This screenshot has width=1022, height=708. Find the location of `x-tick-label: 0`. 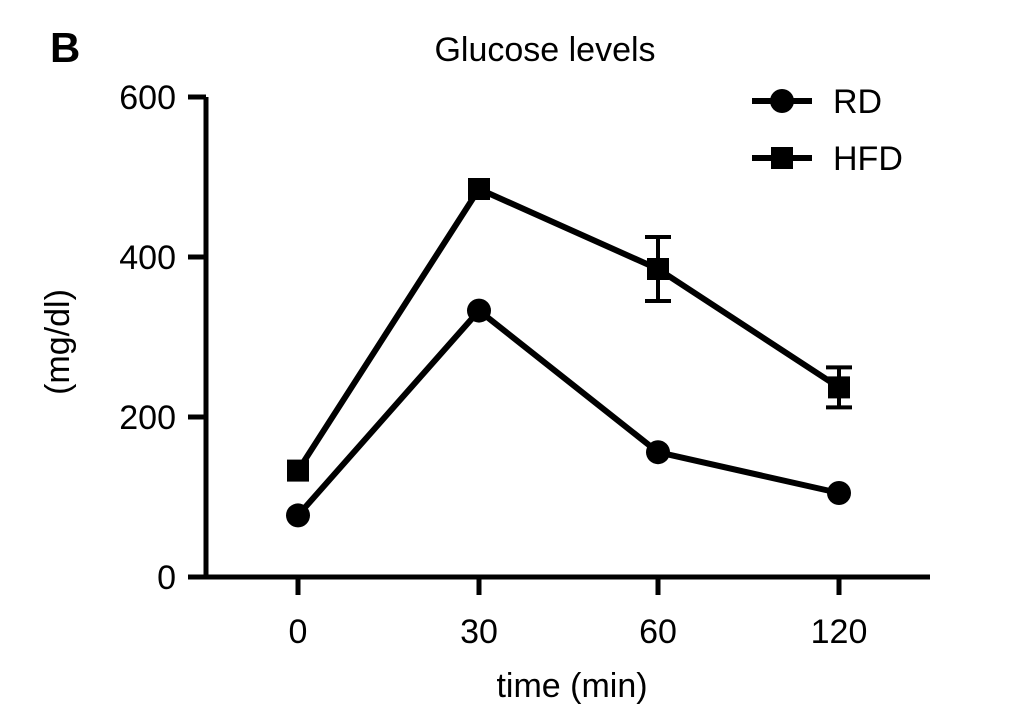

x-tick-label: 0 is located at coordinates (298, 632).